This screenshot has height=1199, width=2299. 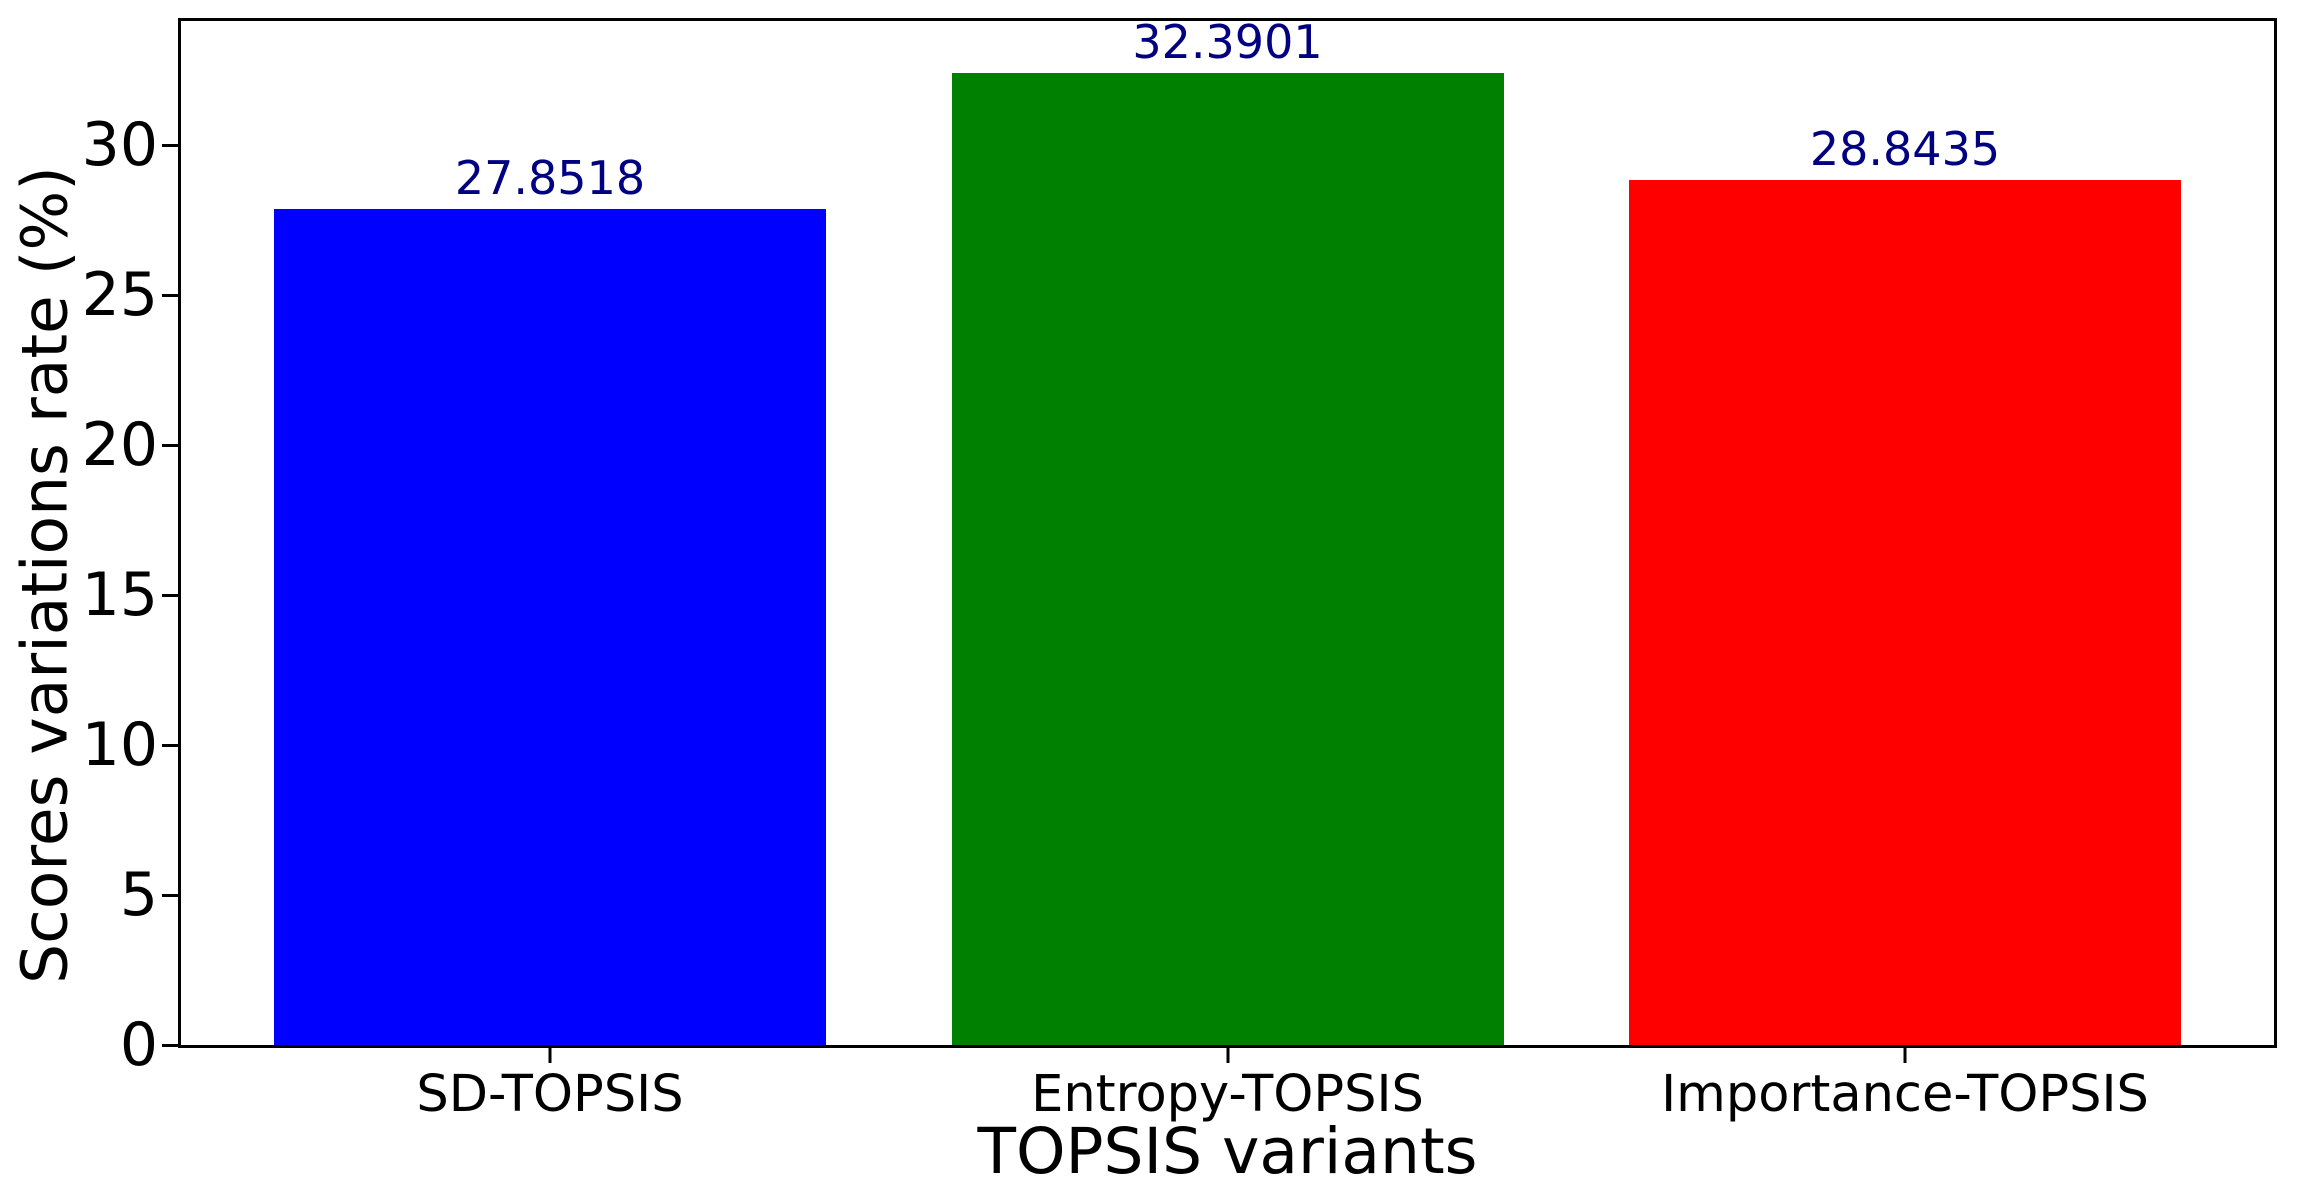 What do you see at coordinates (1227, 42) in the screenshot?
I see `bar-value-label: 32.3901` at bounding box center [1227, 42].